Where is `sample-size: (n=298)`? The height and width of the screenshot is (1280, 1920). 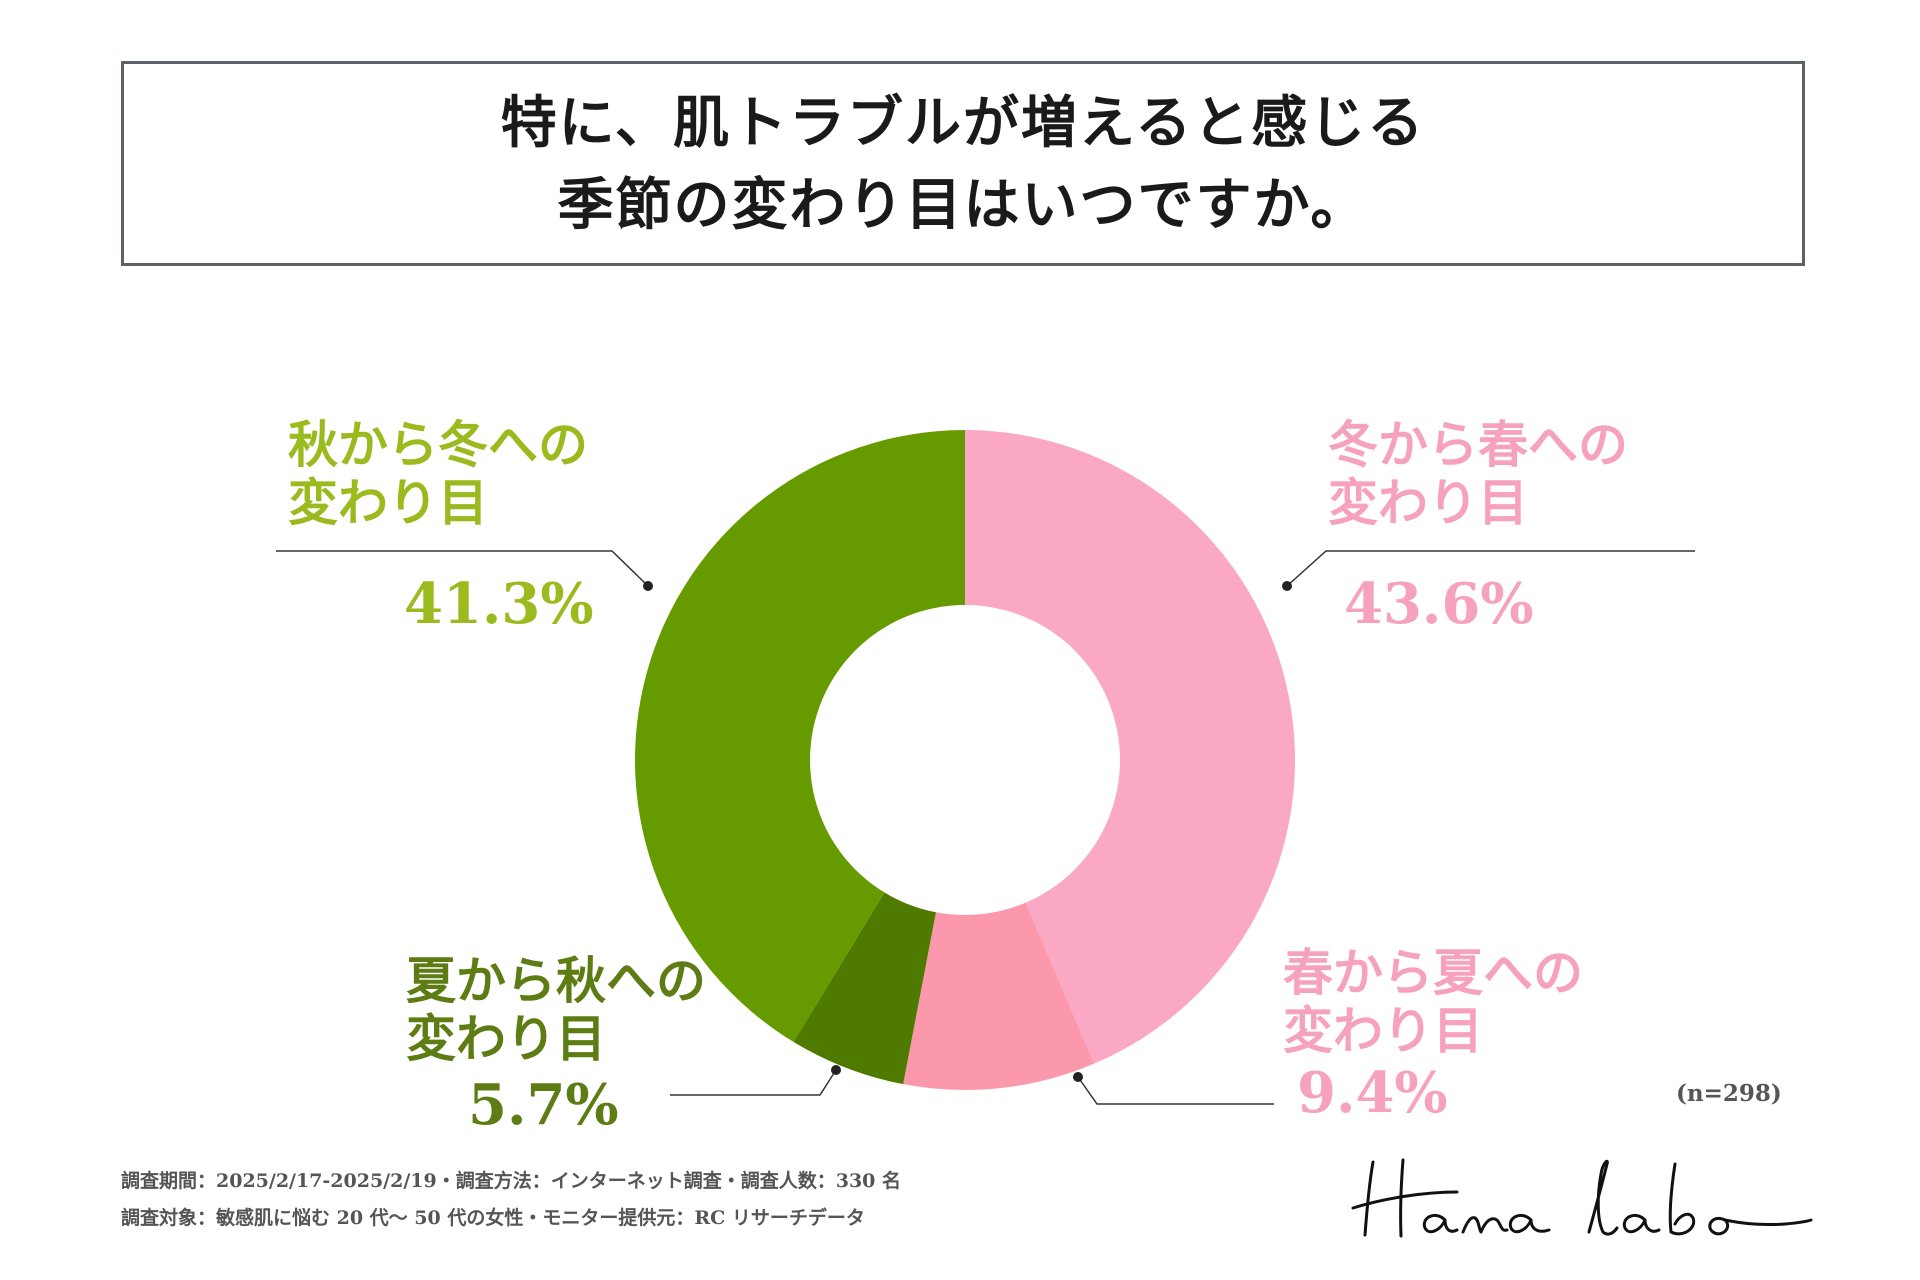
sample-size: (n=298) is located at coordinates (1729, 1093).